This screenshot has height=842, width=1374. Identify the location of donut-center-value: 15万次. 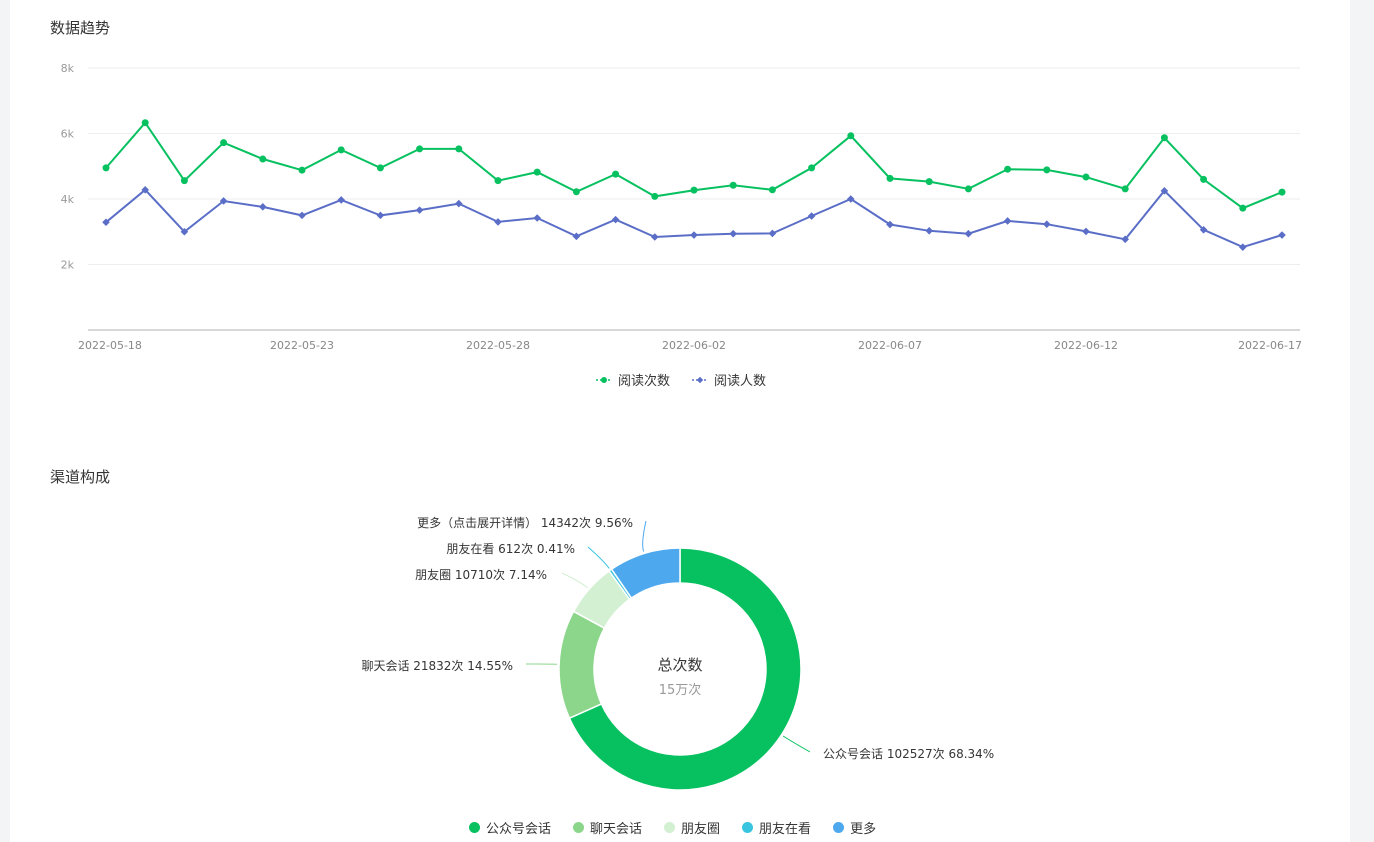
(680, 690).